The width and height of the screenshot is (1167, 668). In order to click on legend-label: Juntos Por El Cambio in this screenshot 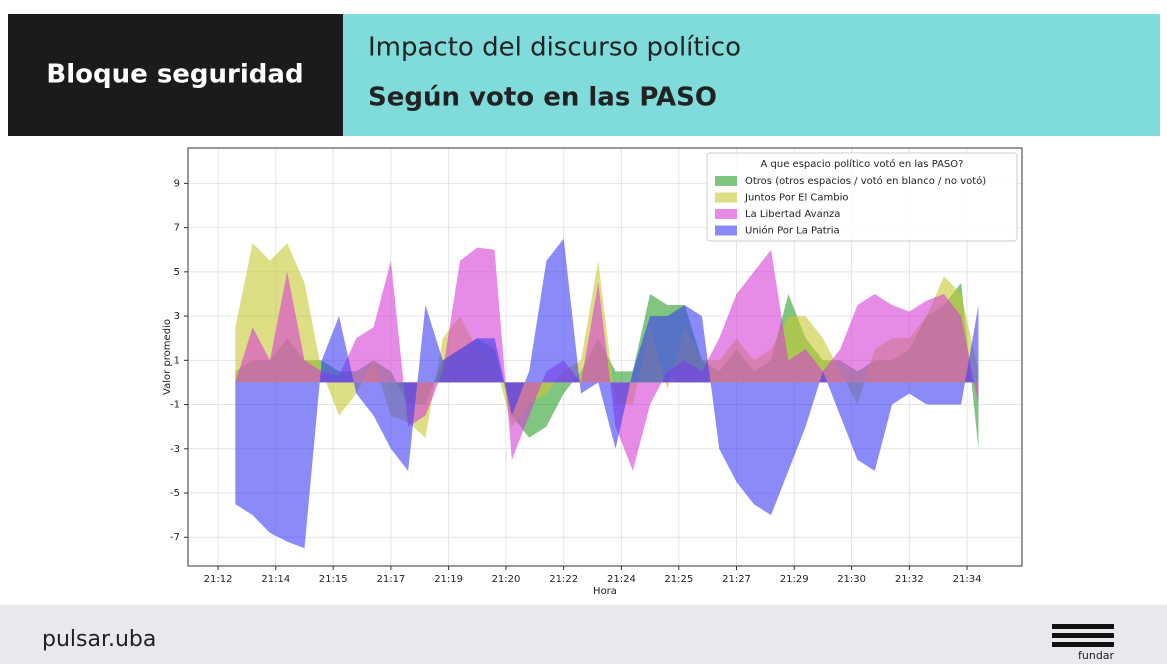, I will do `click(796, 198)`.